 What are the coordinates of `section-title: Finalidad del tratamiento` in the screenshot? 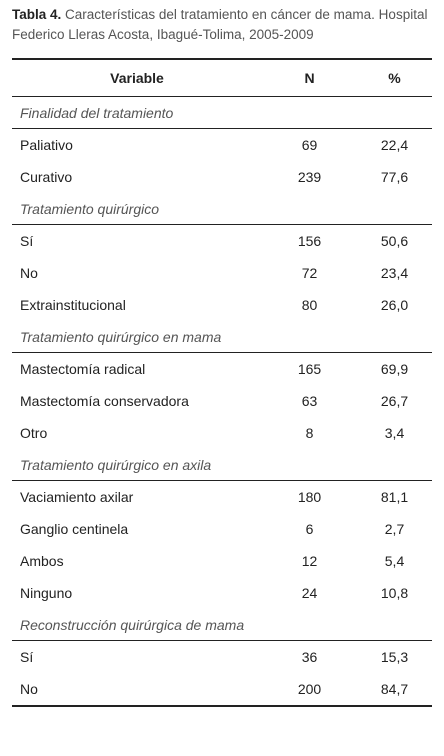 It's located at (222, 113).